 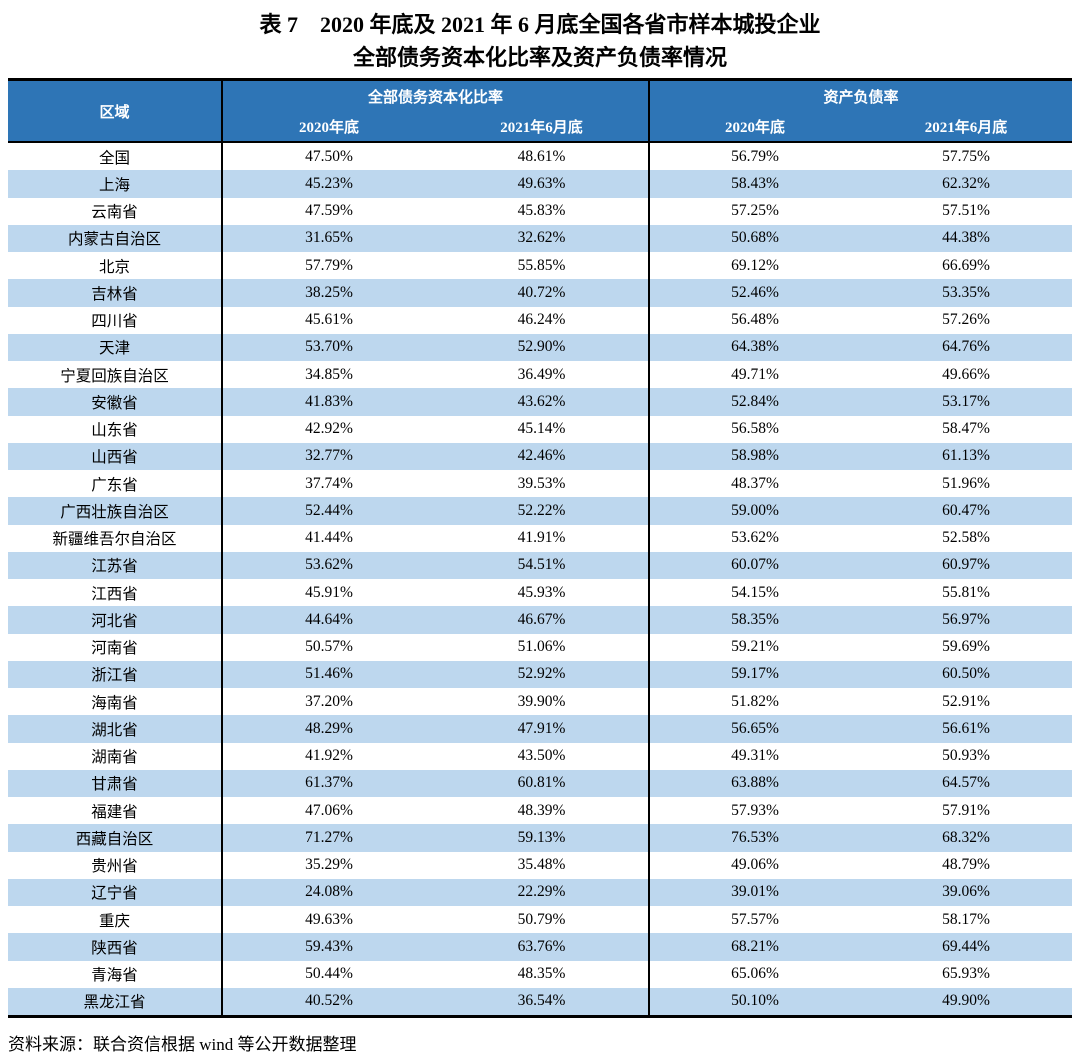 I want to click on table-row: 江苏省 53.62% 54.51% 60.07% 60.97%, so click(x=540, y=565).